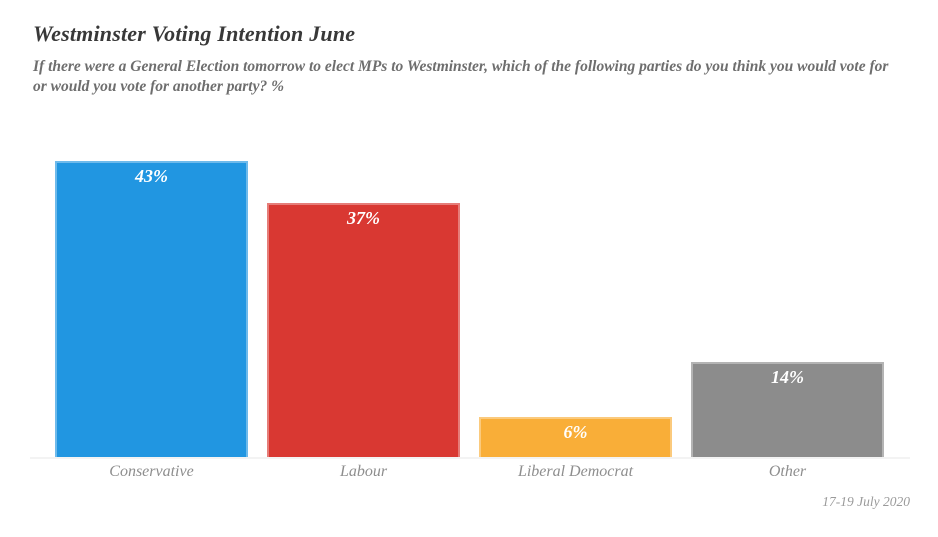 The image size is (938, 537). Describe the element at coordinates (787, 410) in the screenshot. I see `bar-other: 14%` at that location.